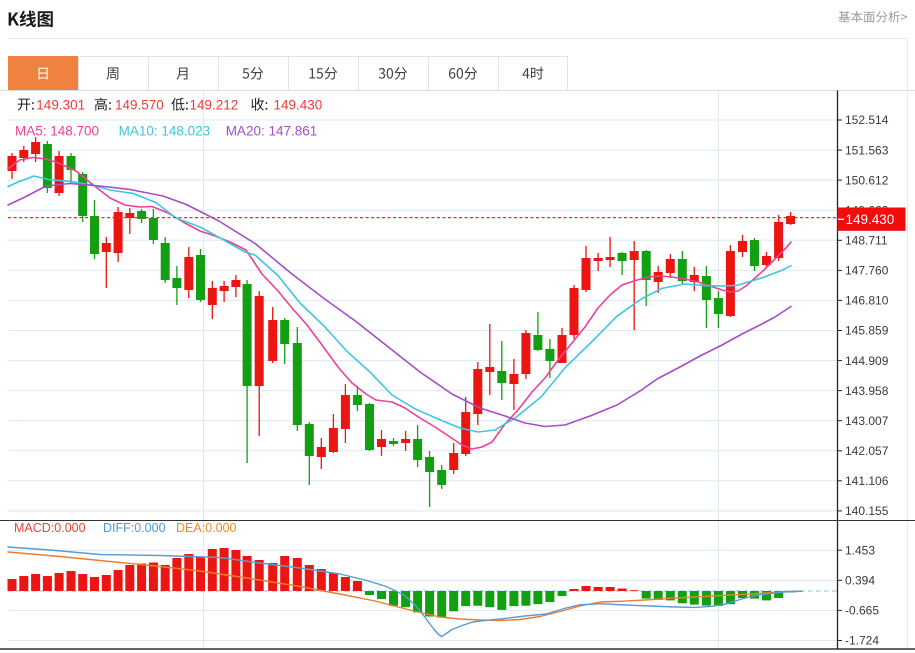  Describe the element at coordinates (139, 105) in the screenshot. I see `svg-text: 149.570` at that location.